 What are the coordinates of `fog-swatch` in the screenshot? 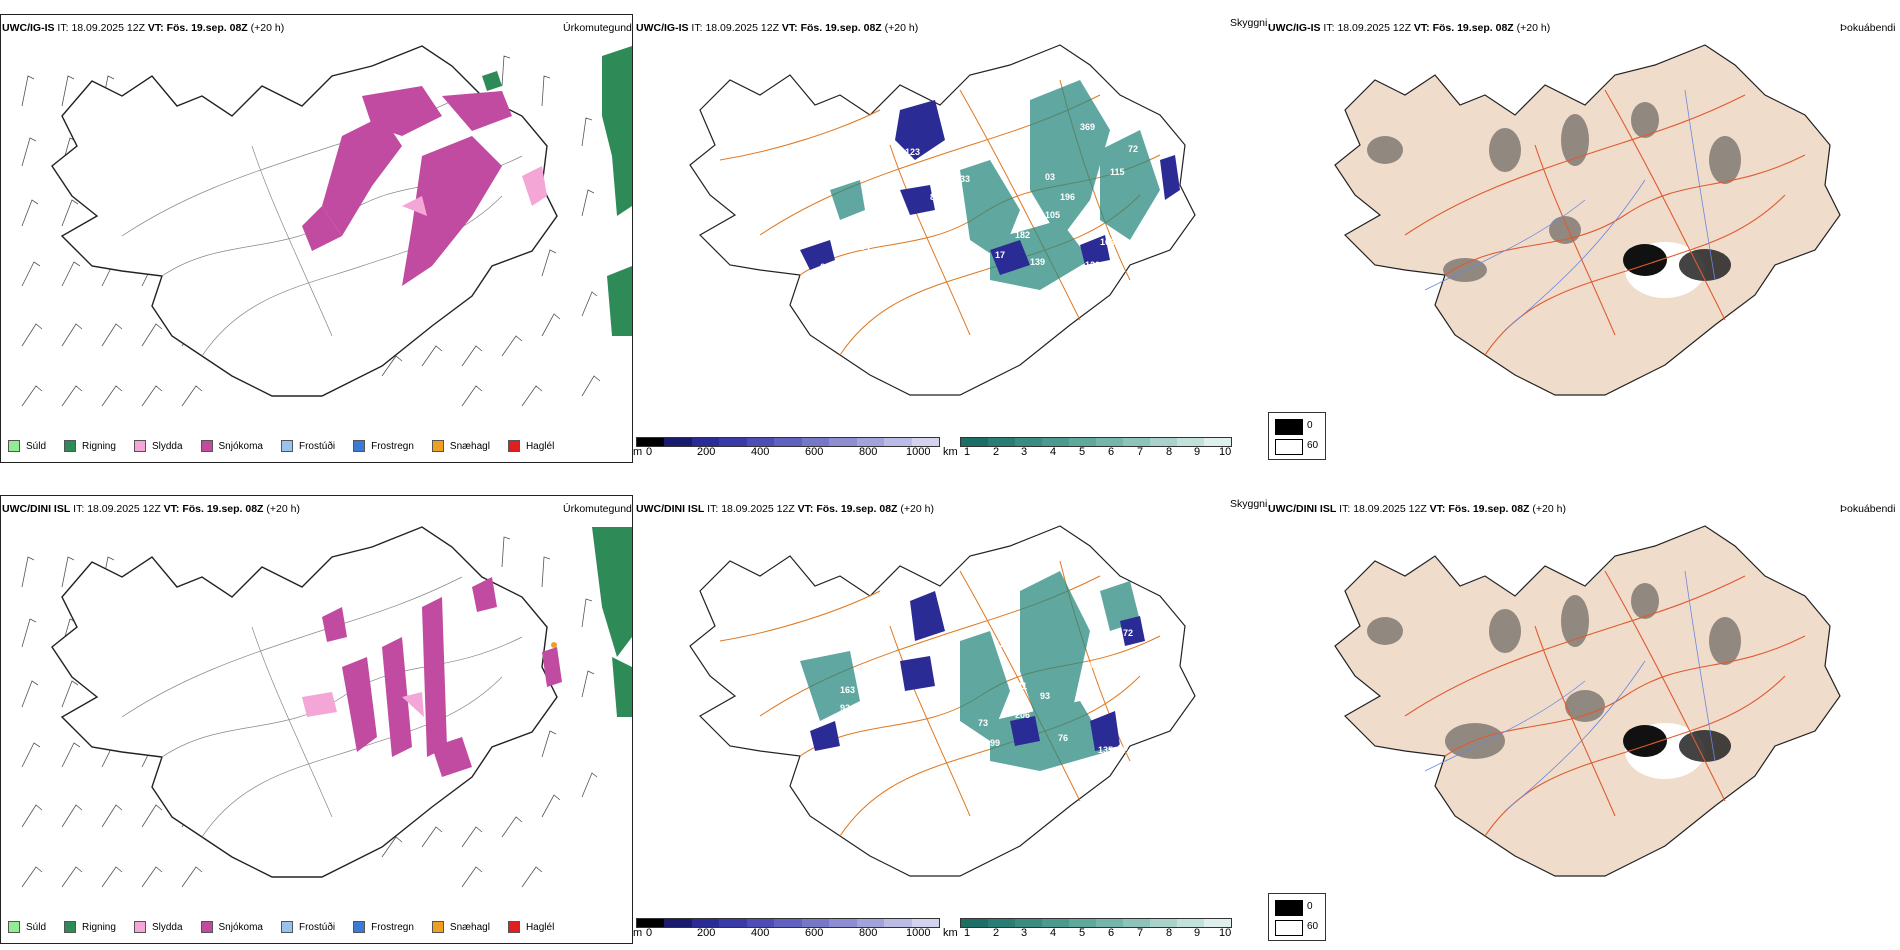 It's located at (1289, 908).